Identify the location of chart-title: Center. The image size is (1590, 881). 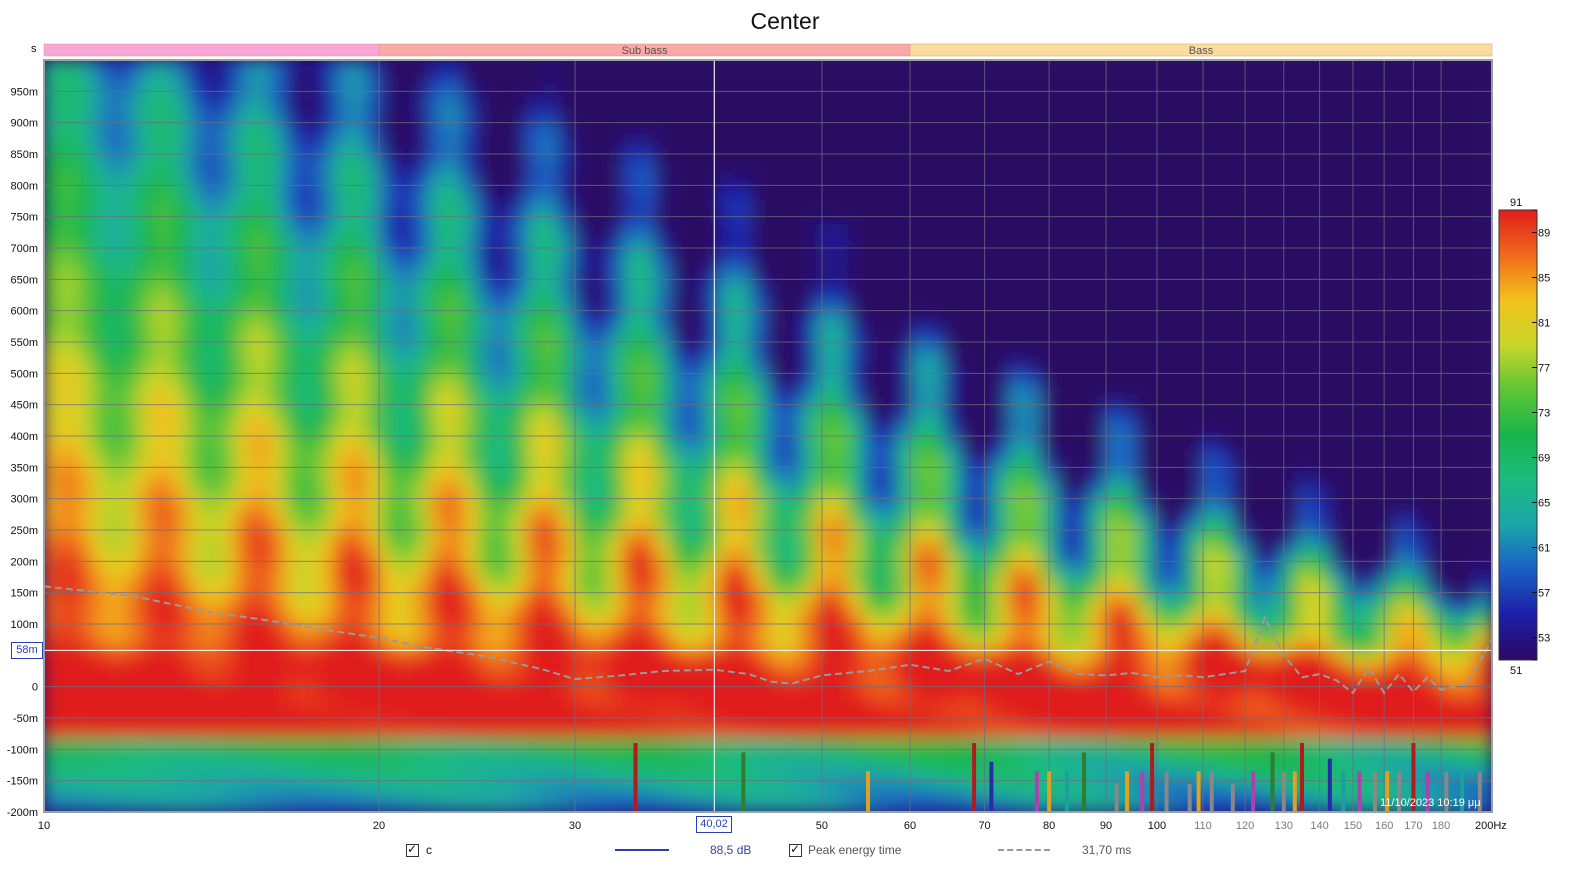
(785, 21).